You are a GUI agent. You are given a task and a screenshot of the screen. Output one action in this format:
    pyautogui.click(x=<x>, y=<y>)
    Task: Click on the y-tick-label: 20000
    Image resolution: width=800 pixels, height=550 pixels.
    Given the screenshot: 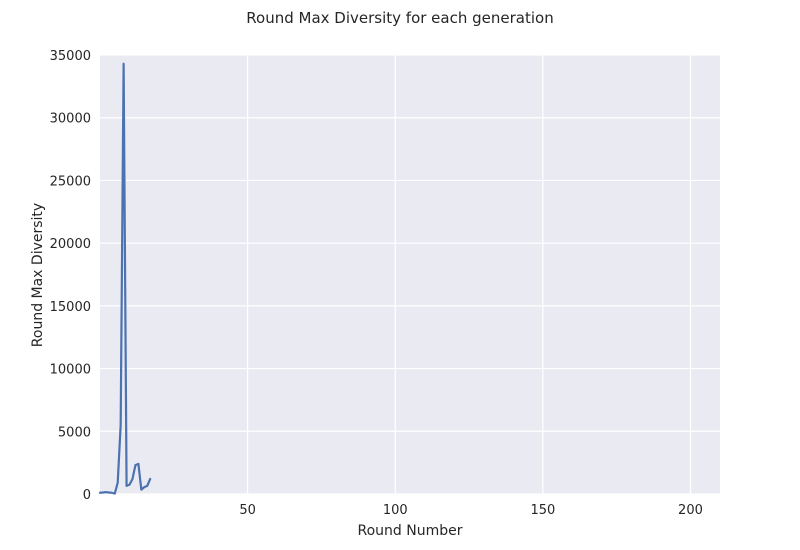 What is the action you would take?
    pyautogui.click(x=70, y=244)
    